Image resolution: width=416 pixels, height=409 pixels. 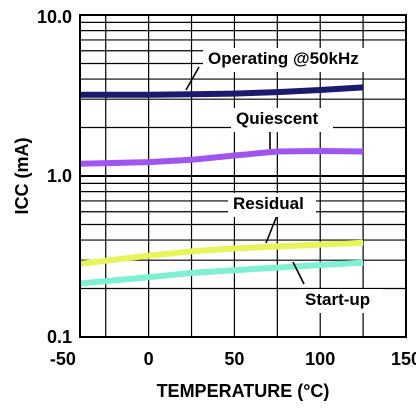 I want to click on leader-line-operating-50khz, so click(x=192, y=78).